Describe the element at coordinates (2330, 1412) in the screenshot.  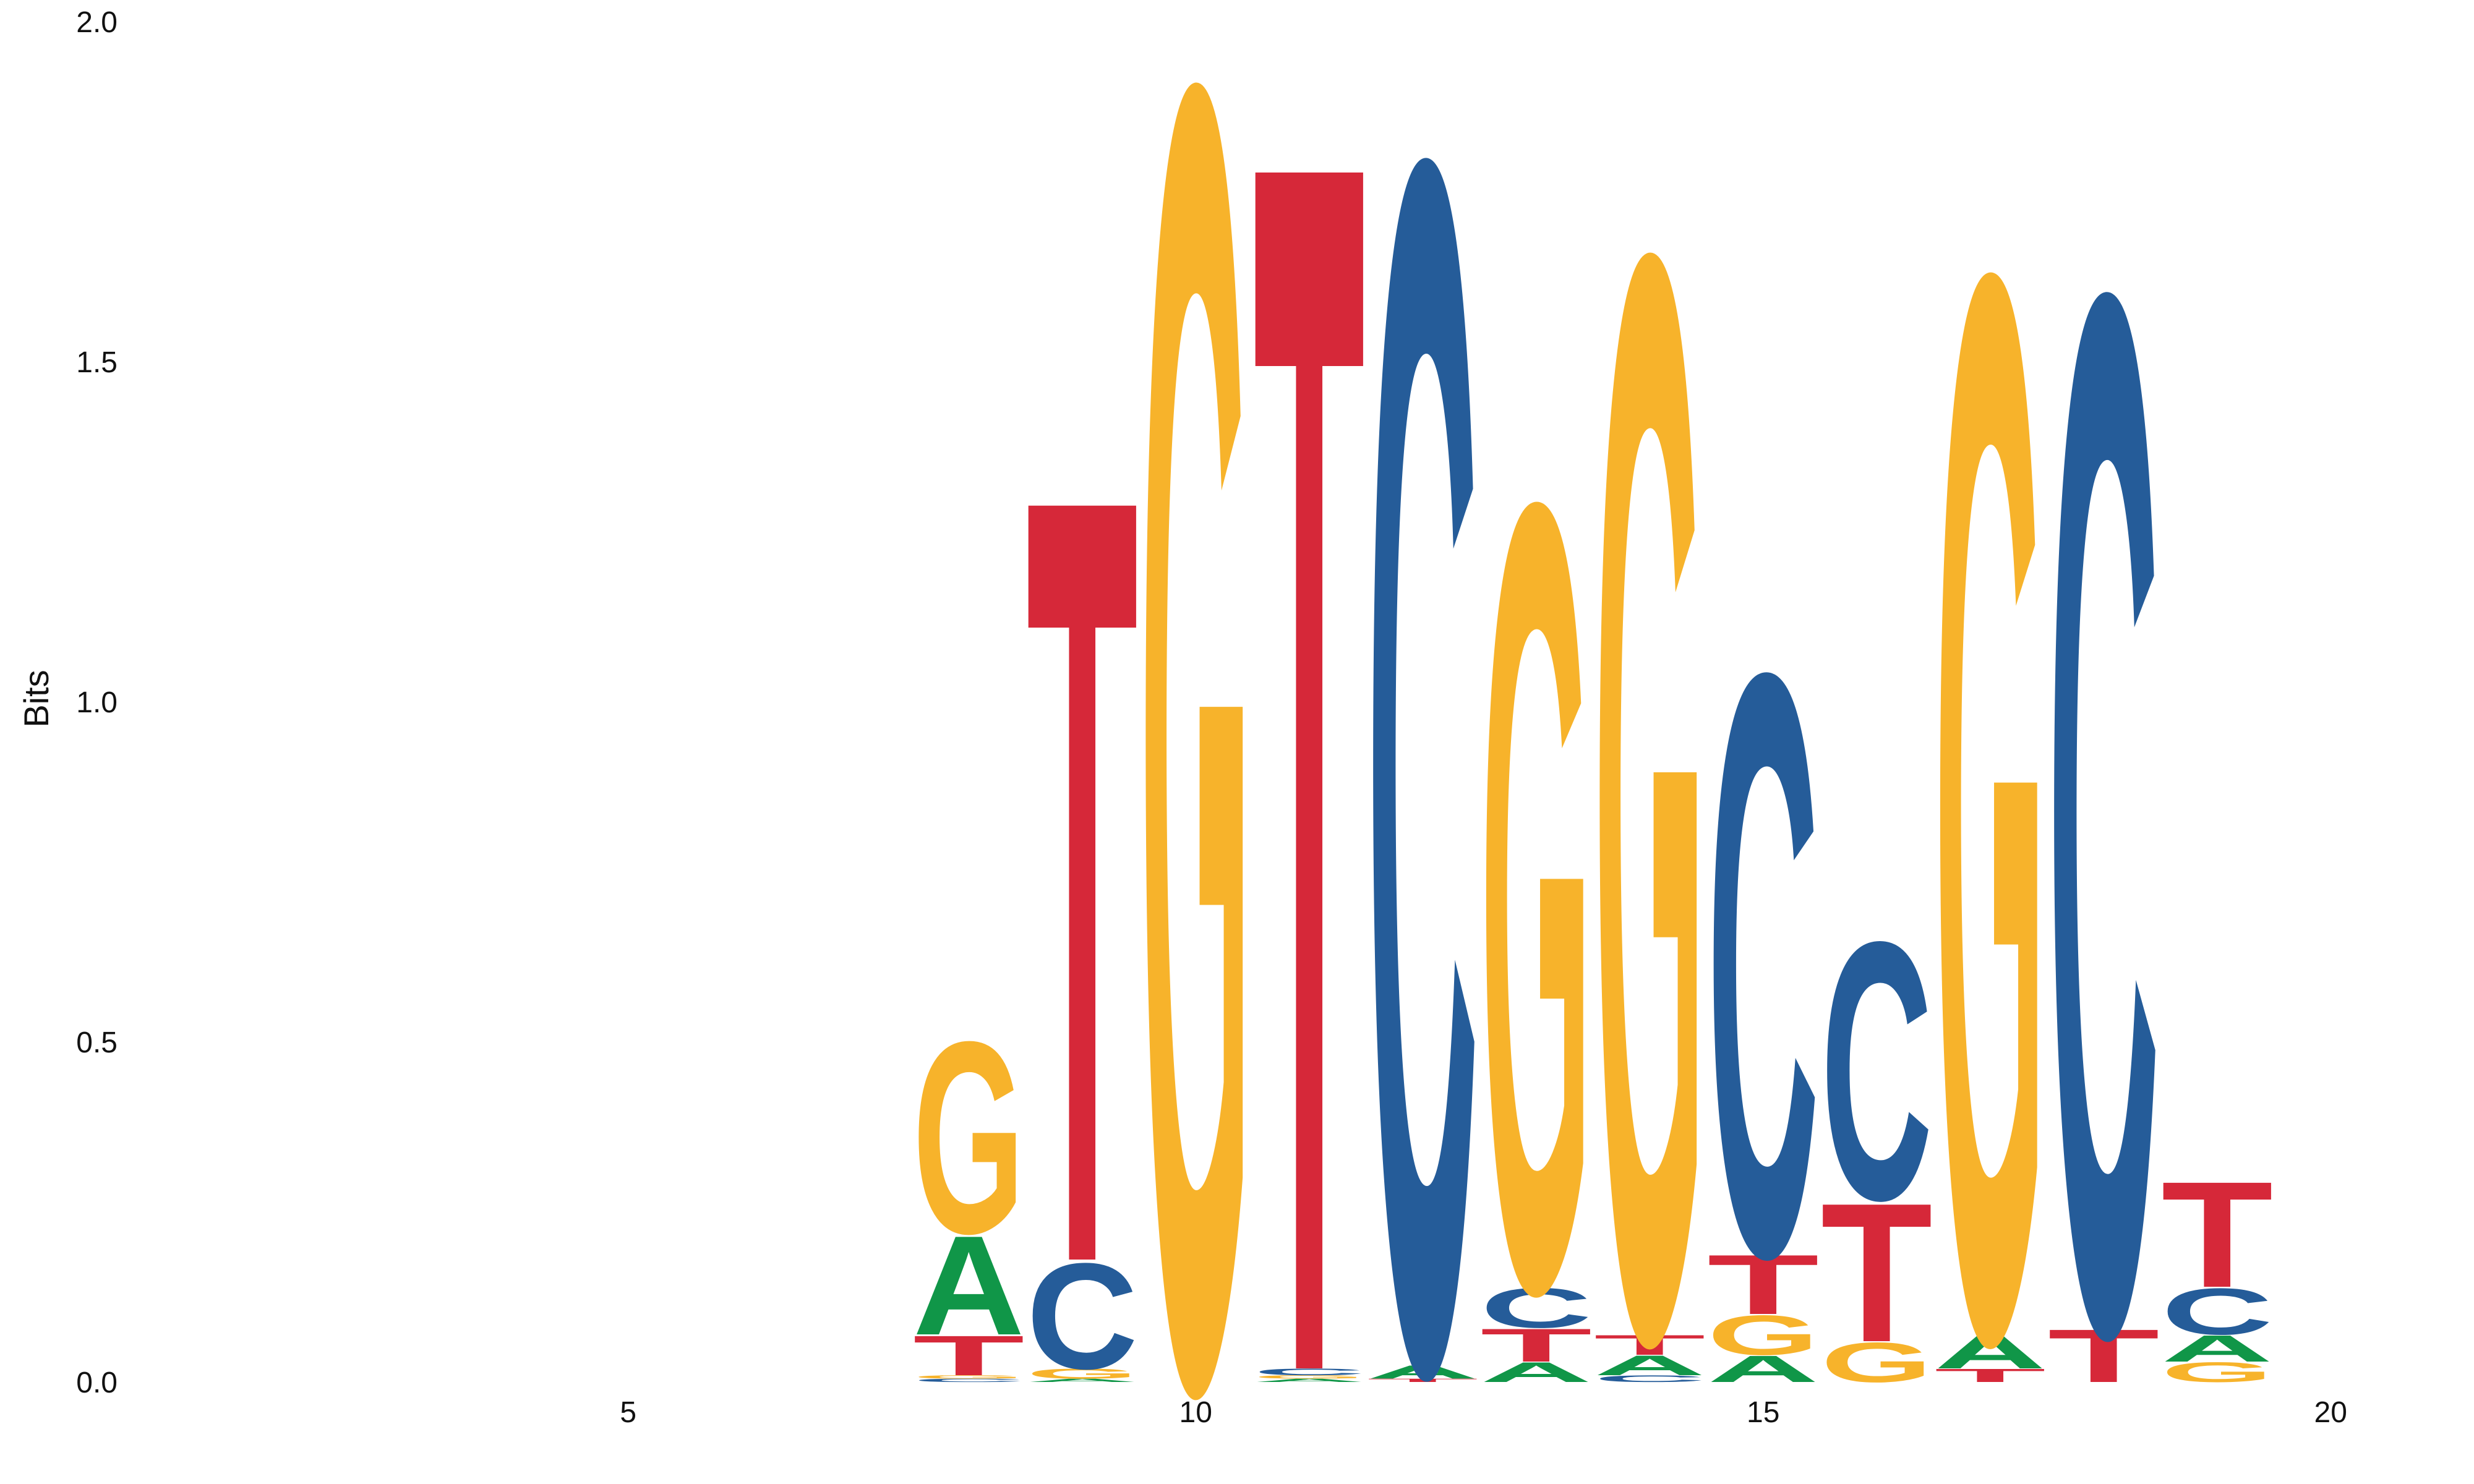
I see `x-tick-label: 20` at that location.